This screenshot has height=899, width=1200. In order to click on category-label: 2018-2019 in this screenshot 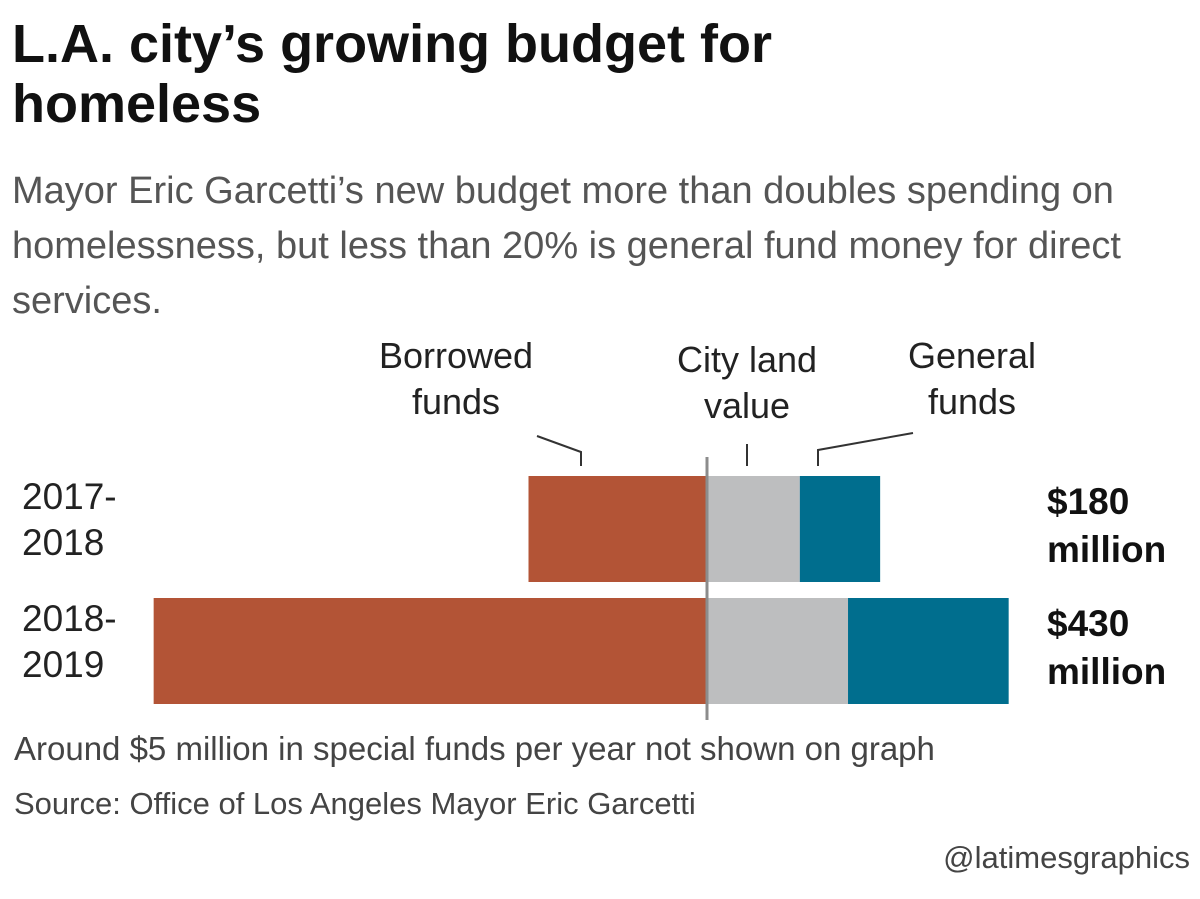, I will do `click(69, 641)`.